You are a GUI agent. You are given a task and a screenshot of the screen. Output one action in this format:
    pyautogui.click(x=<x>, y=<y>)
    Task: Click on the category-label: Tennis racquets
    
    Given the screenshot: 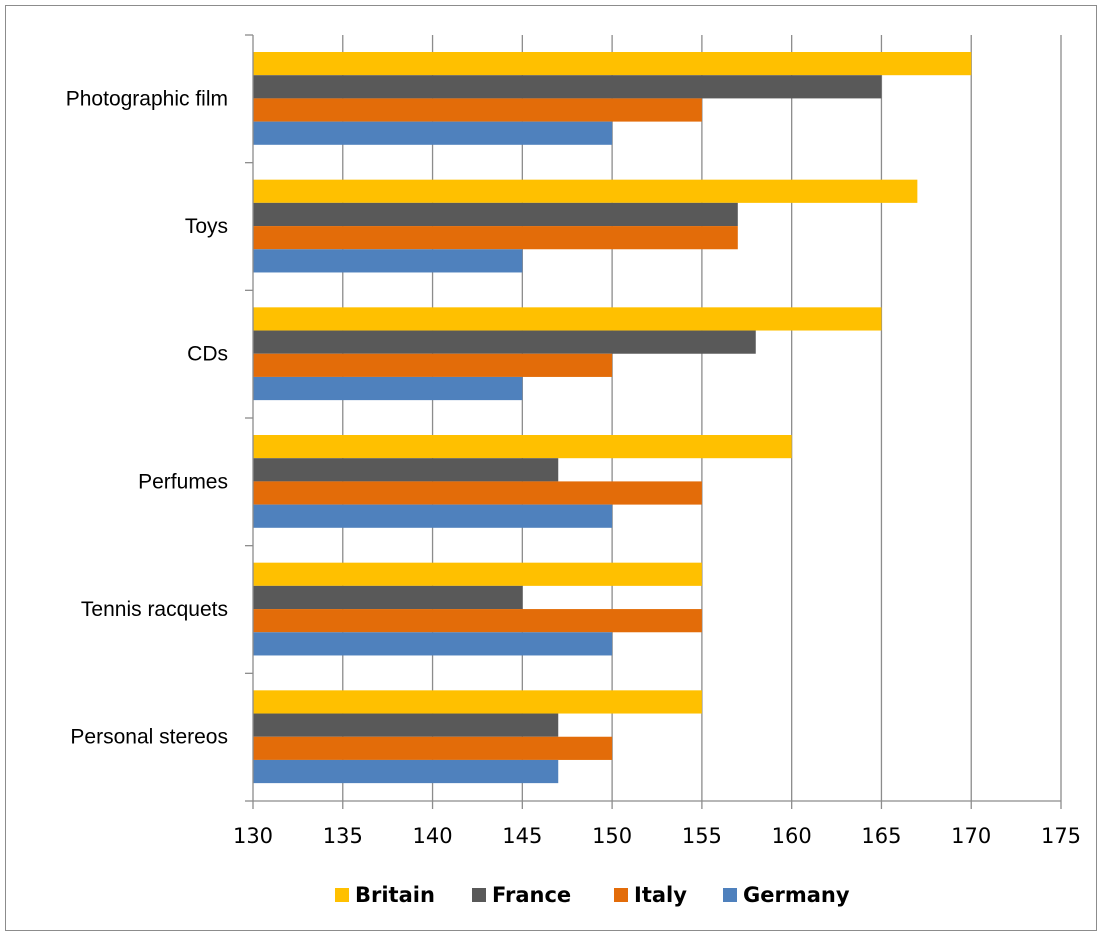 What is the action you would take?
    pyautogui.click(x=154, y=609)
    